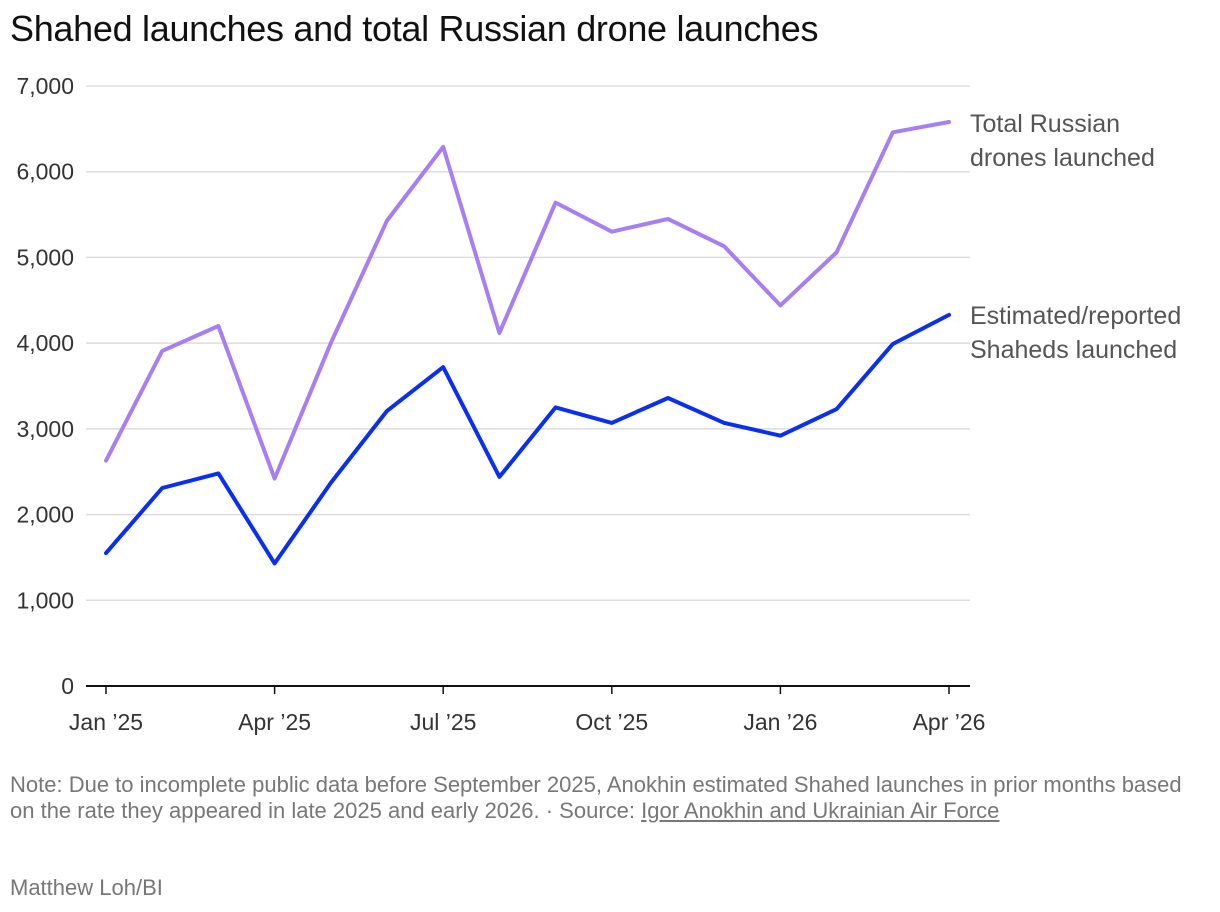 This screenshot has height=912, width=1220. Describe the element at coordinates (45, 600) in the screenshot. I see `y-tick-label: 1,000` at that location.